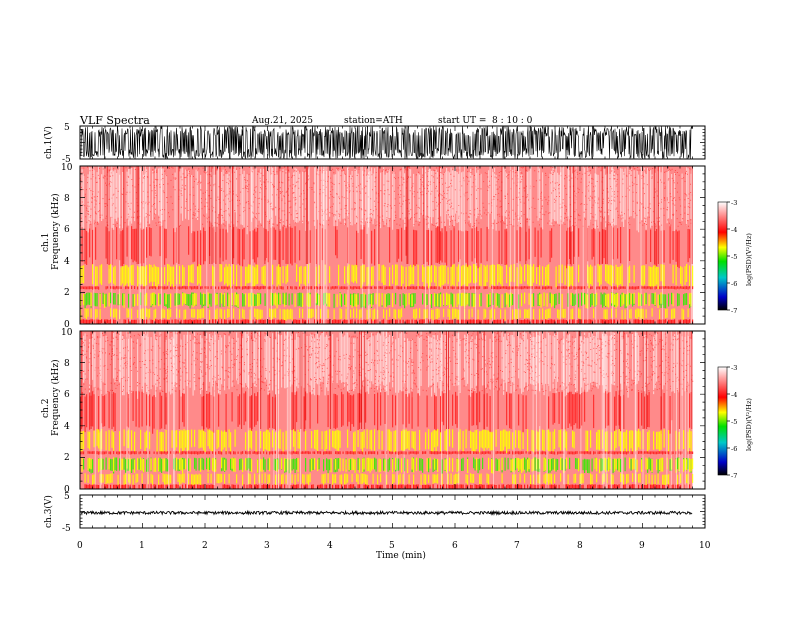 Image resolution: width=792 pixels, height=617 pixels. I want to click on start-ut-label: start UT =, so click(462, 121).